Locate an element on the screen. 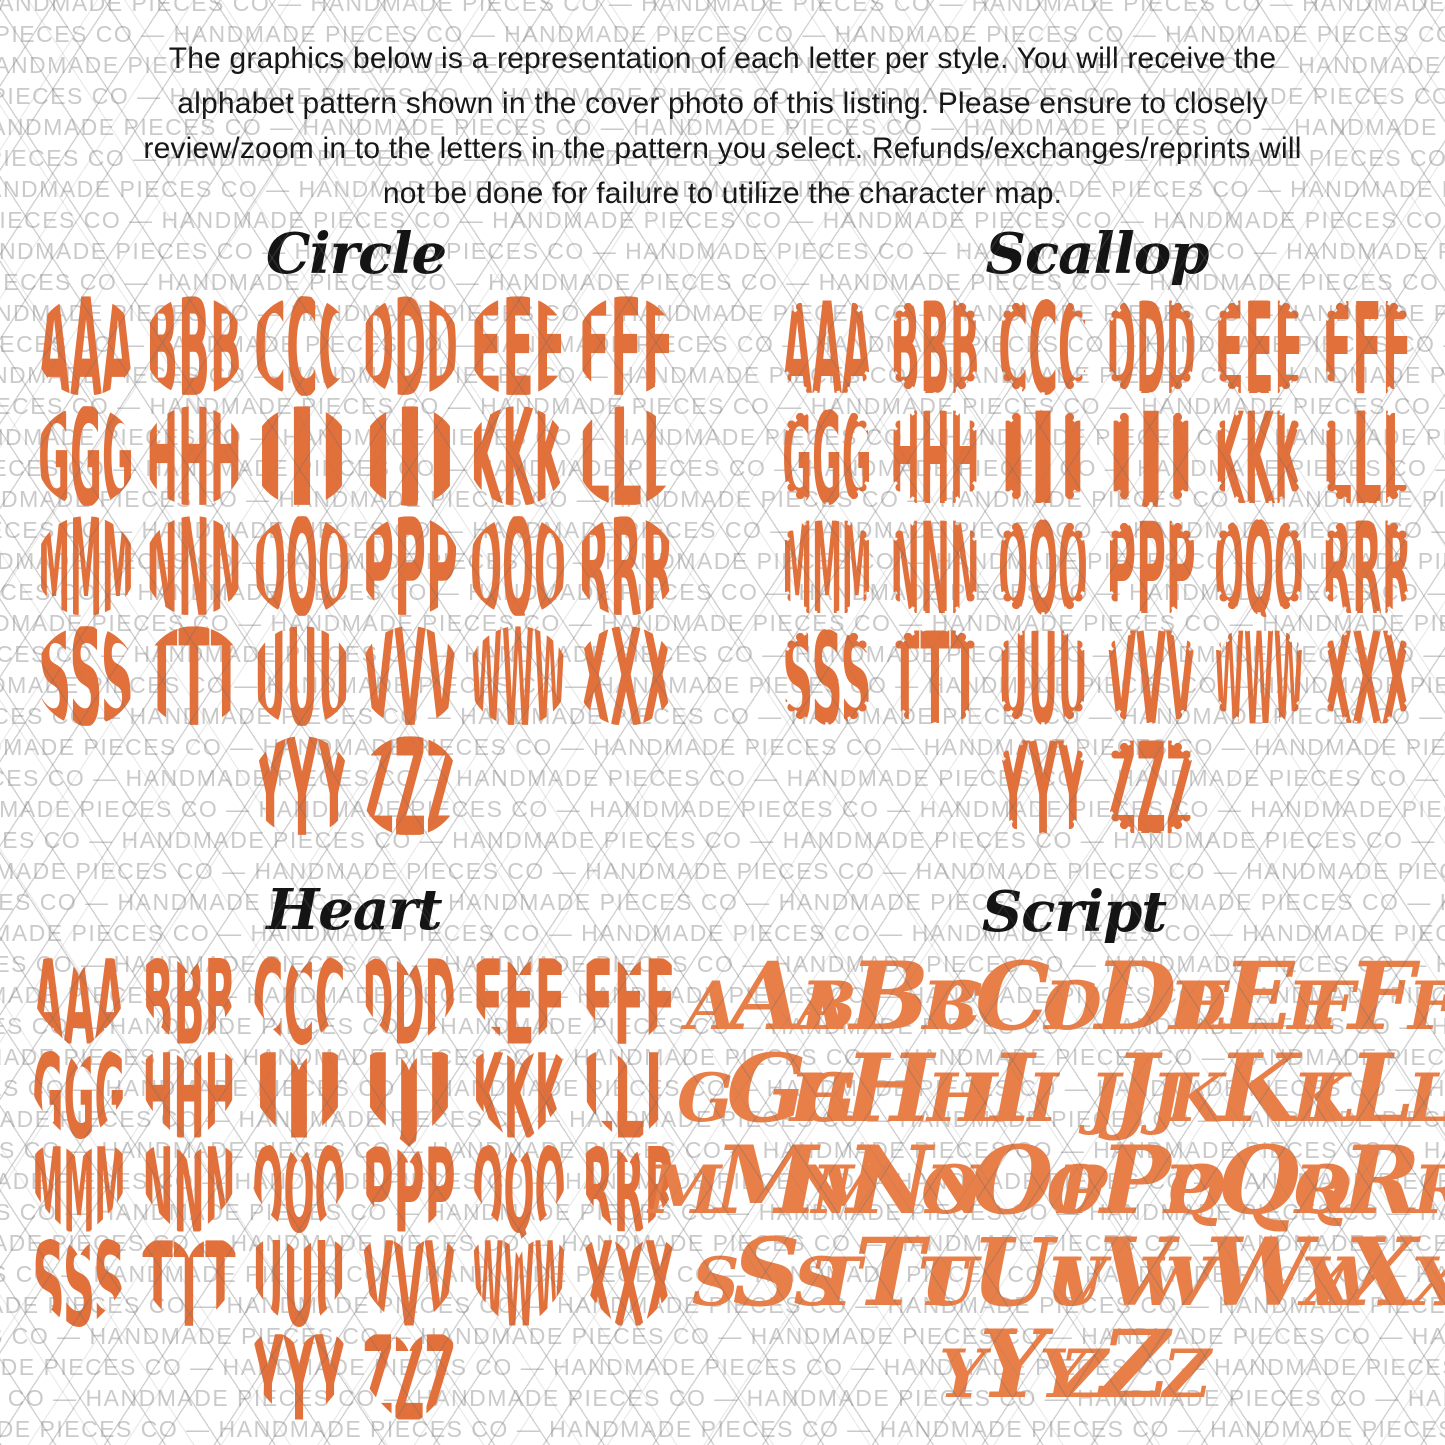  script-letter: F is located at coordinates (1426, 1006).